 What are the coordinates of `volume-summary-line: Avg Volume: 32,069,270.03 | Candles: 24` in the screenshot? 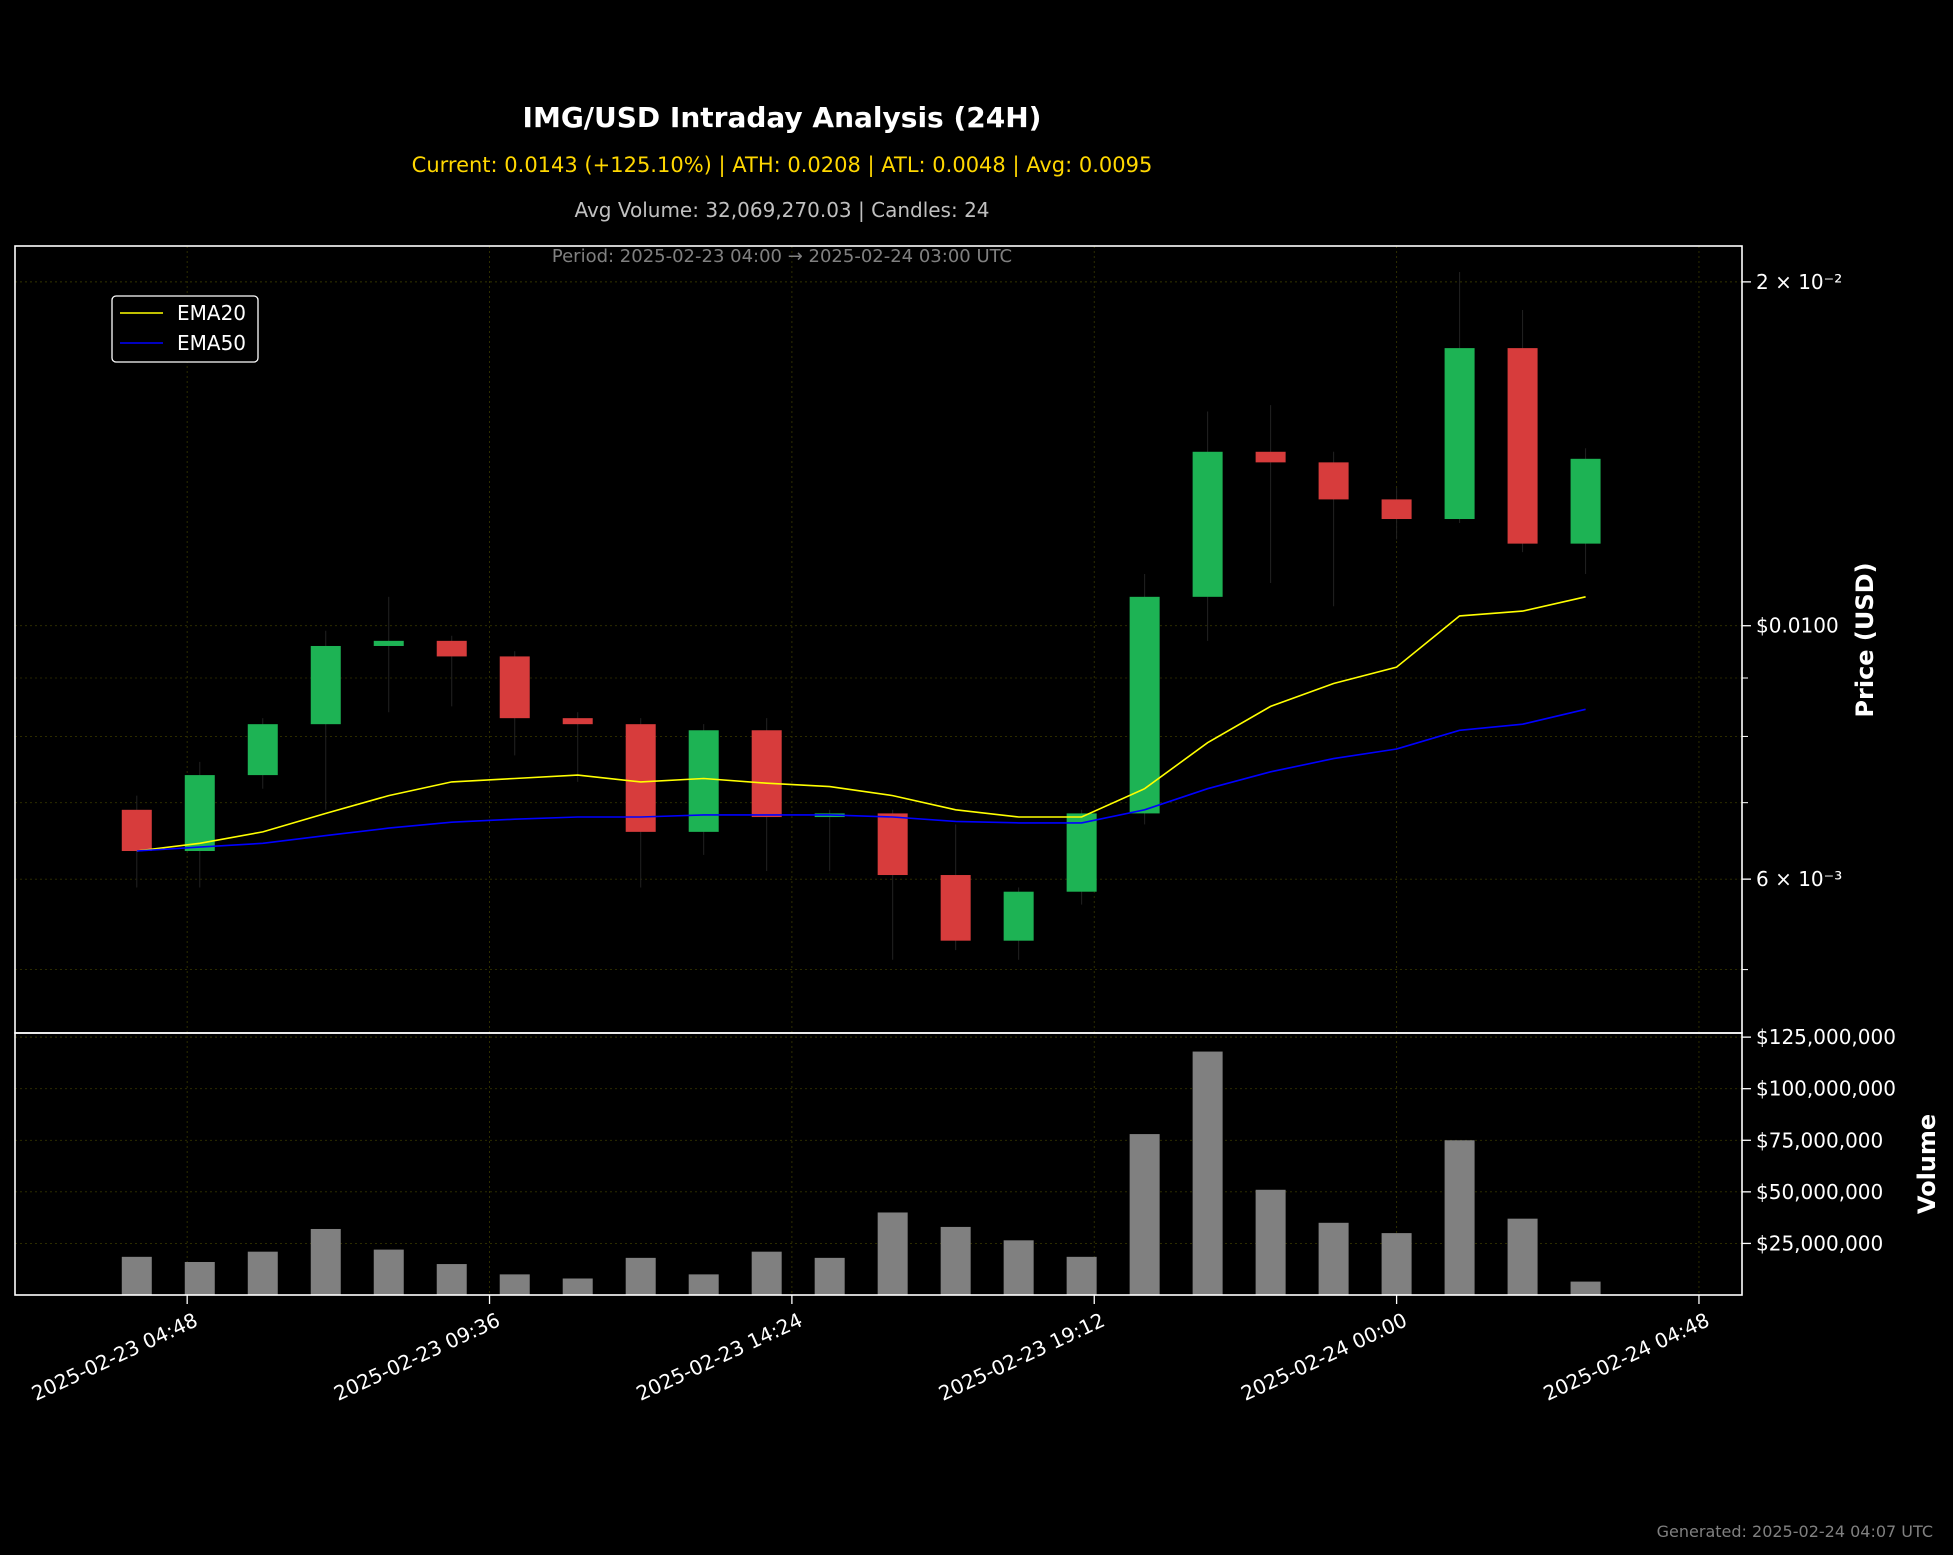 It's located at (781, 210).